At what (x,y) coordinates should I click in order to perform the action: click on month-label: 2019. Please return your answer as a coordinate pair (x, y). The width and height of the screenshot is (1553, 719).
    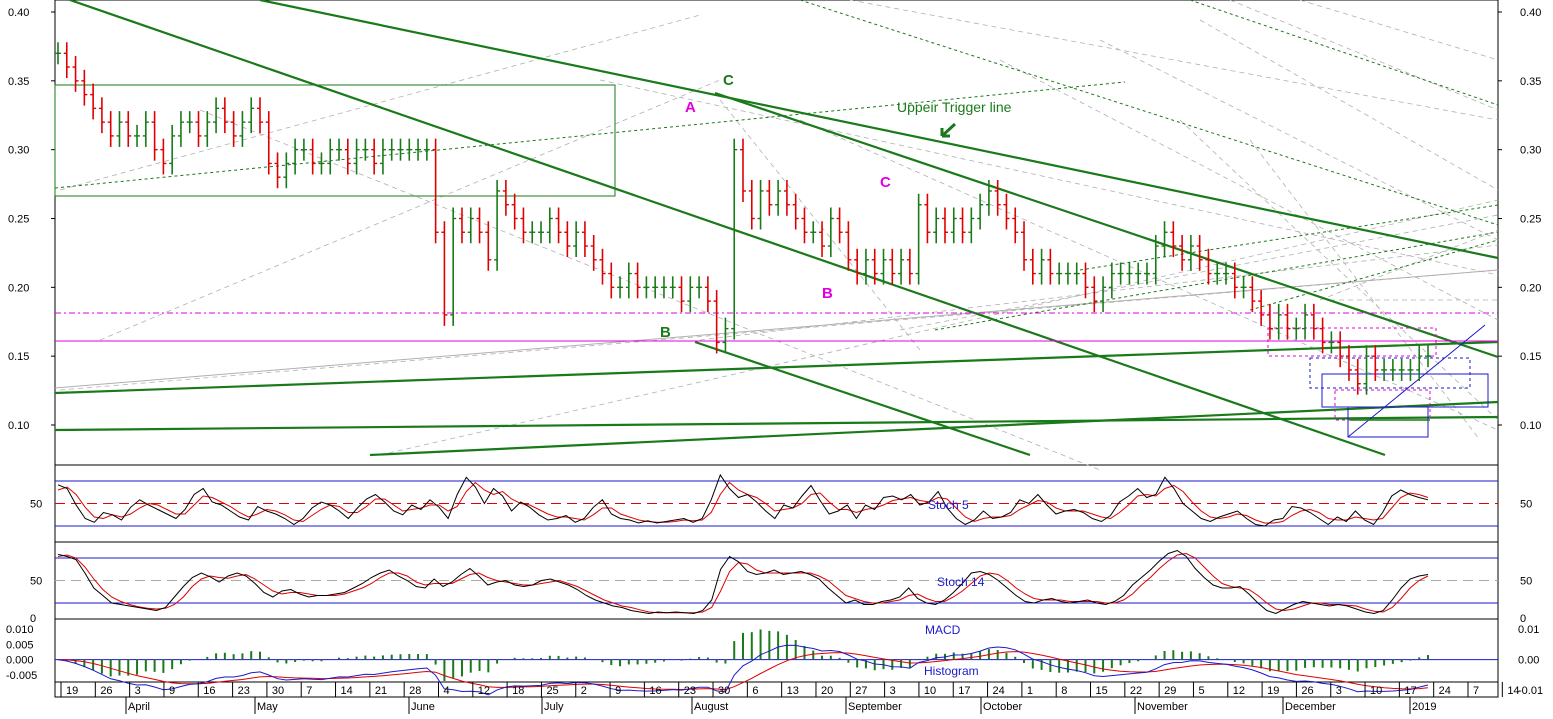
    Looking at the image, I should click on (1424, 707).